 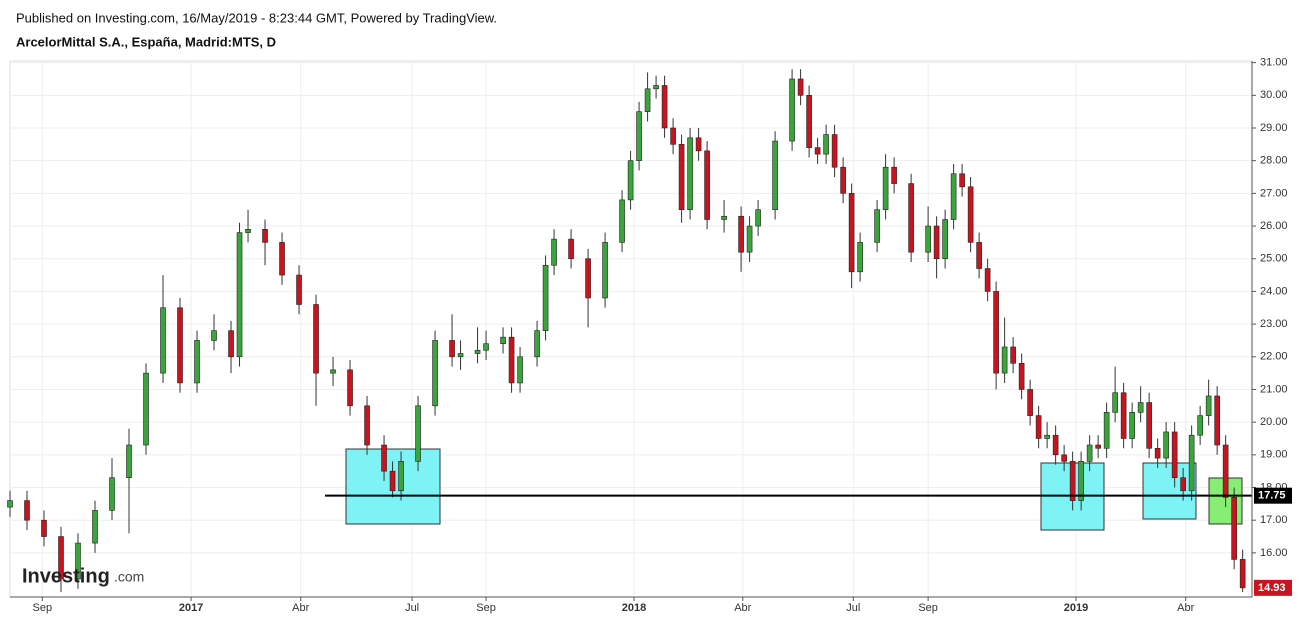 I want to click on x-tick-label: 2017, so click(x=191, y=608).